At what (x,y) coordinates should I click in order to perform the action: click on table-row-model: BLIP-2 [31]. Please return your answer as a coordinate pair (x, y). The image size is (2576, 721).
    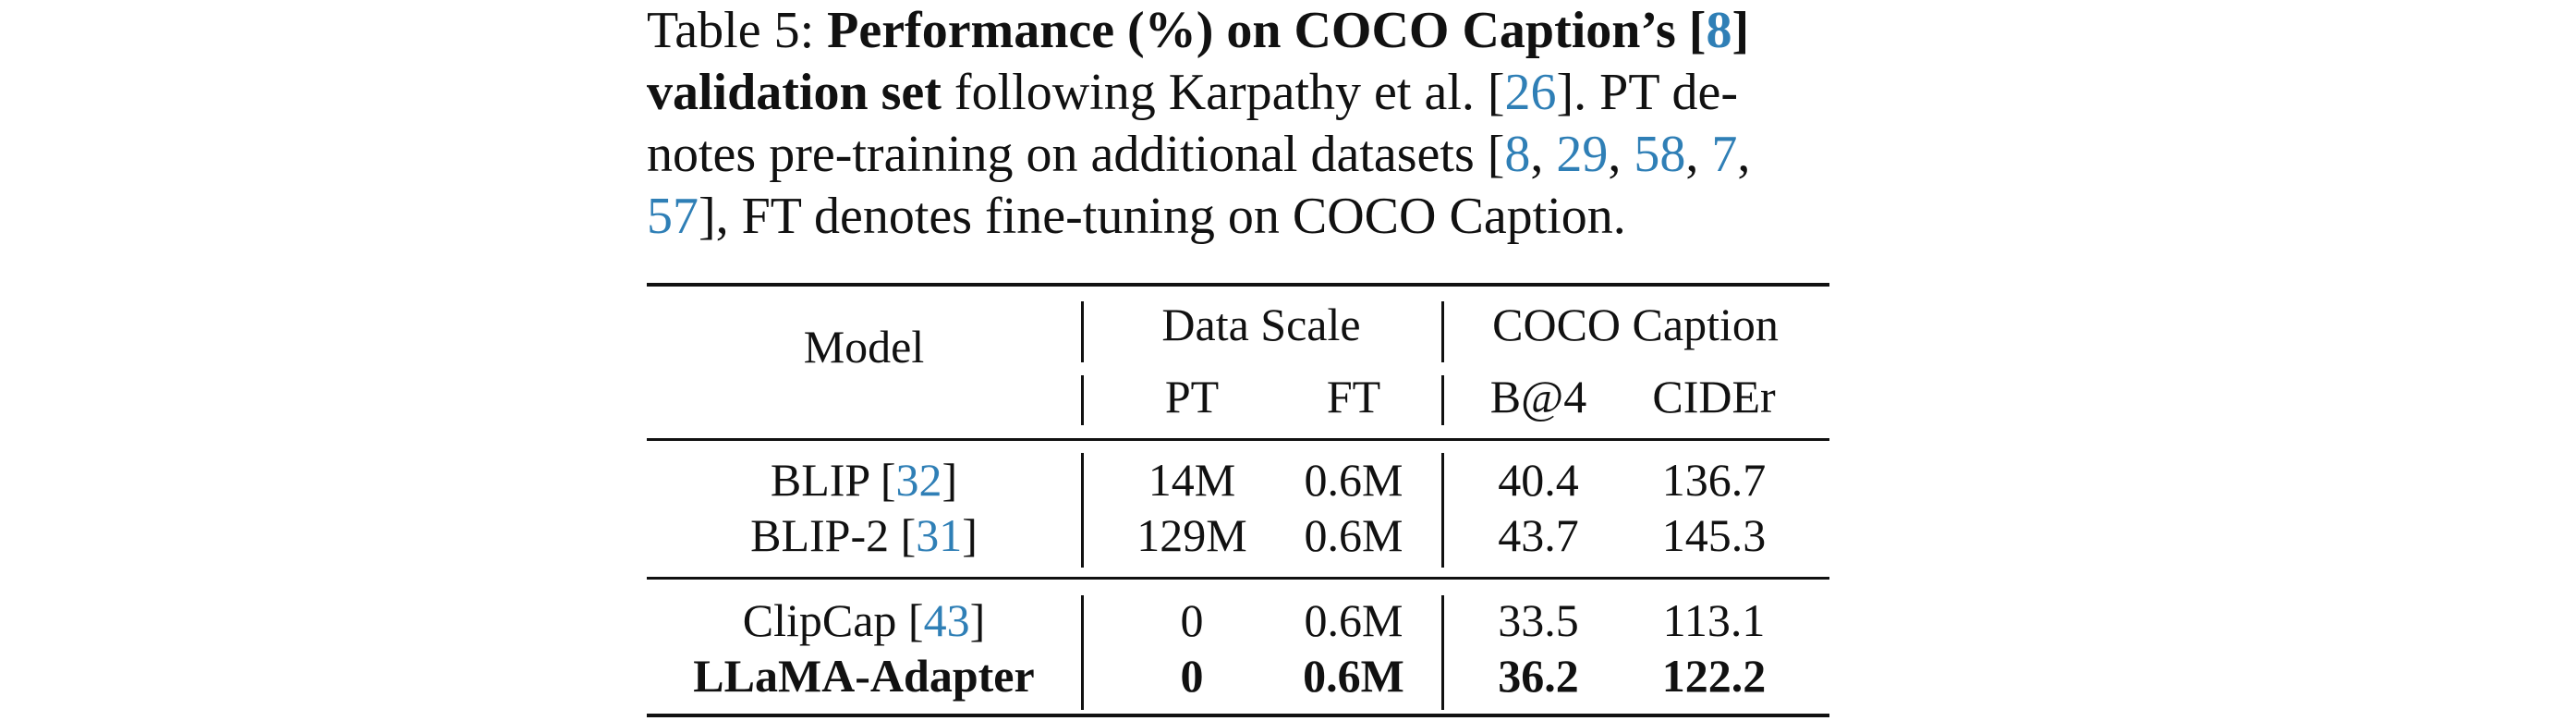
    Looking at the image, I should click on (864, 535).